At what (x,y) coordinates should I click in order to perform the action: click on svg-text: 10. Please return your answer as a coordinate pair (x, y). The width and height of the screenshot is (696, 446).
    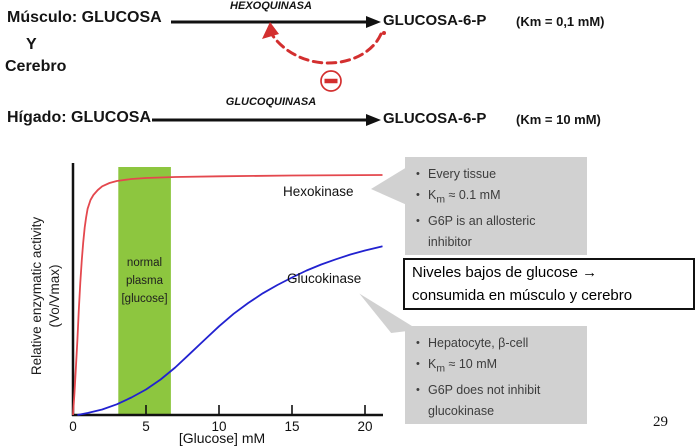
    Looking at the image, I should click on (218, 426).